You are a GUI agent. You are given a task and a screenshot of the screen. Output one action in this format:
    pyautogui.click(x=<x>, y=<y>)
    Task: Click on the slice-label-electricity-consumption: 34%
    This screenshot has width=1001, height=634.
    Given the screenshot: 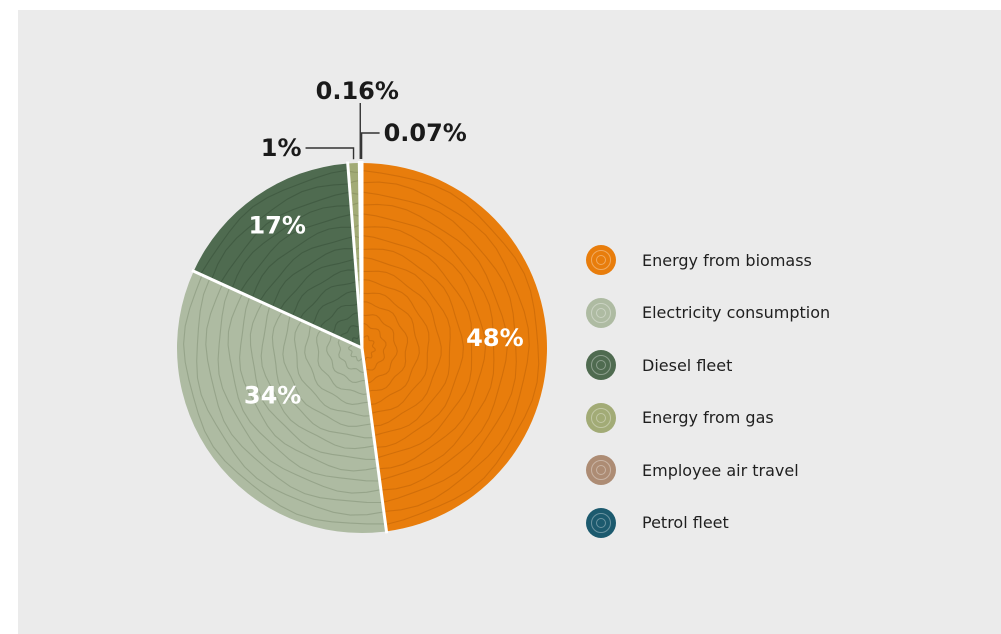 What is the action you would take?
    pyautogui.click(x=272, y=396)
    